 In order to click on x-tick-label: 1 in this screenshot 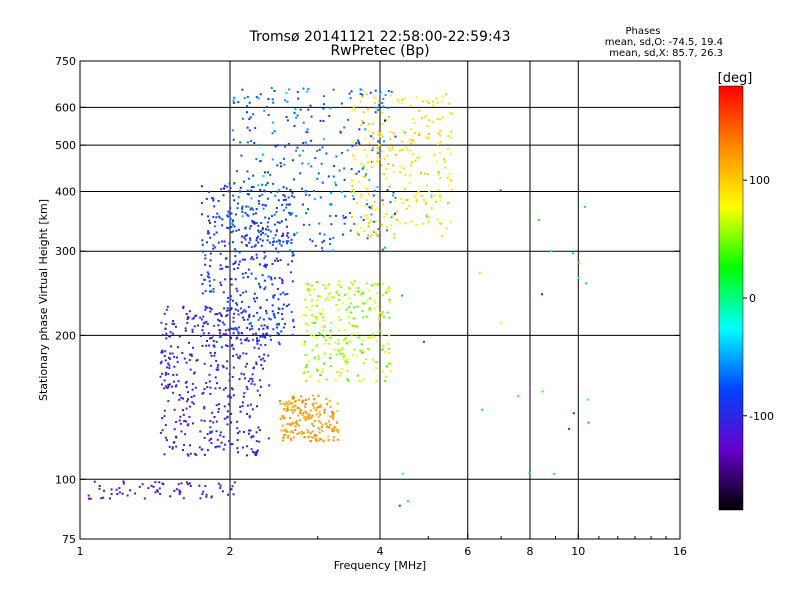, I will do `click(80, 551)`.